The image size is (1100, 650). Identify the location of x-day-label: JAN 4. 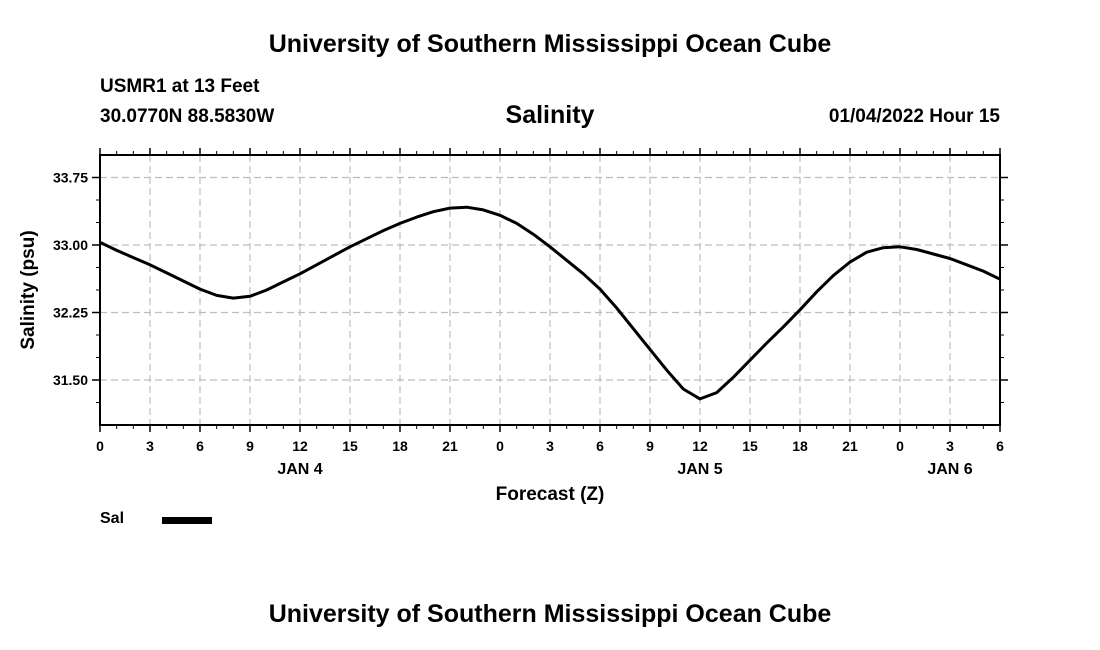
(299, 469).